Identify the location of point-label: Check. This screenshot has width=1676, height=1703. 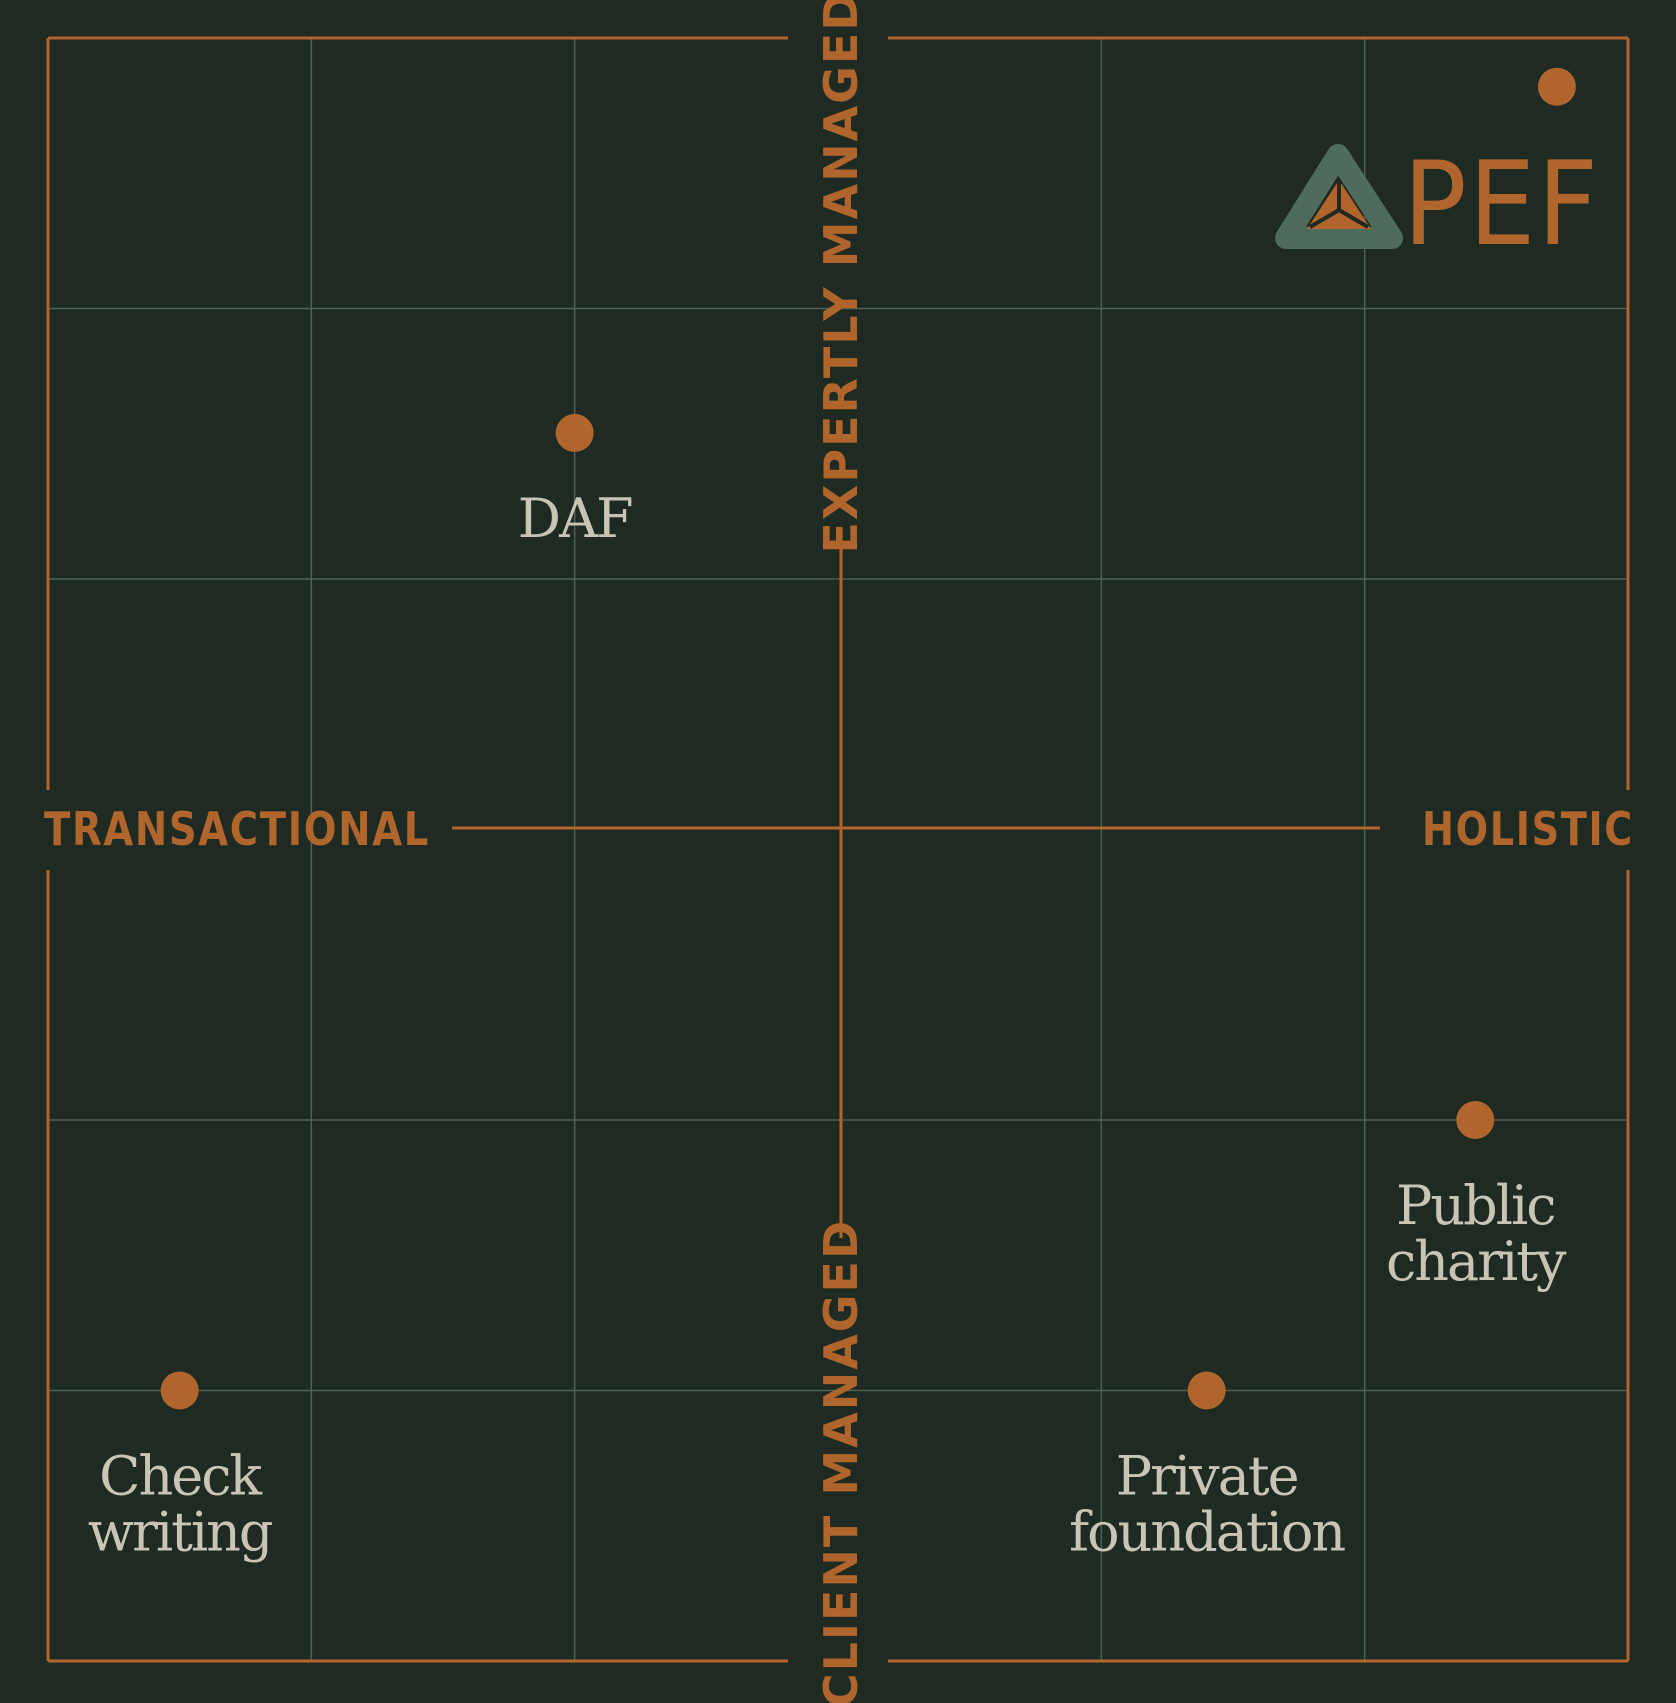
(181, 1476).